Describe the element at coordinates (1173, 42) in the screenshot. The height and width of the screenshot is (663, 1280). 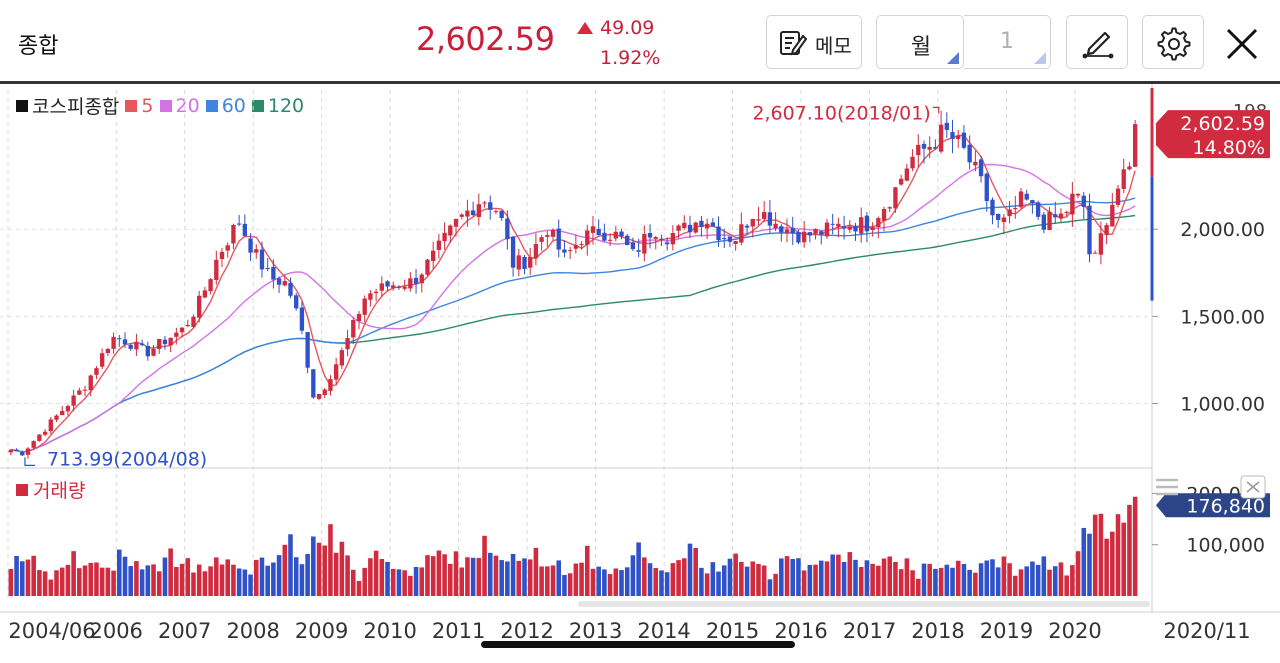
I see `settings-button` at that location.